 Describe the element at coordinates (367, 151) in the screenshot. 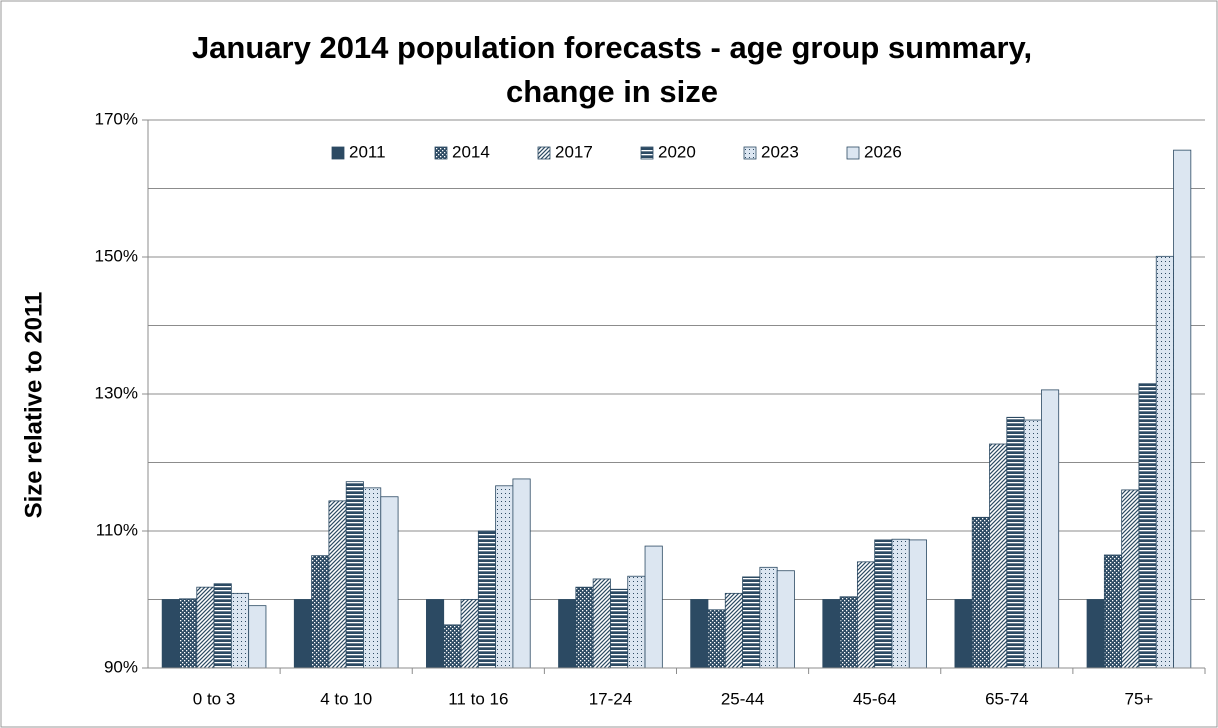

I see `legend-label: 2011` at that location.